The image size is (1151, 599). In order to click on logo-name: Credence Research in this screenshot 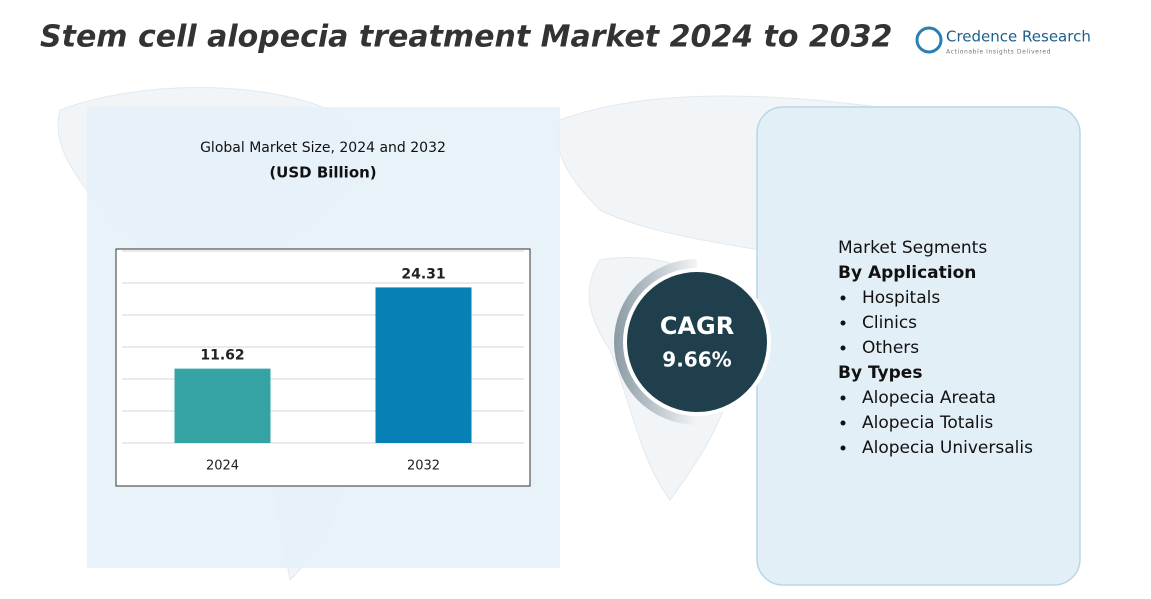, I will do `click(1018, 37)`.